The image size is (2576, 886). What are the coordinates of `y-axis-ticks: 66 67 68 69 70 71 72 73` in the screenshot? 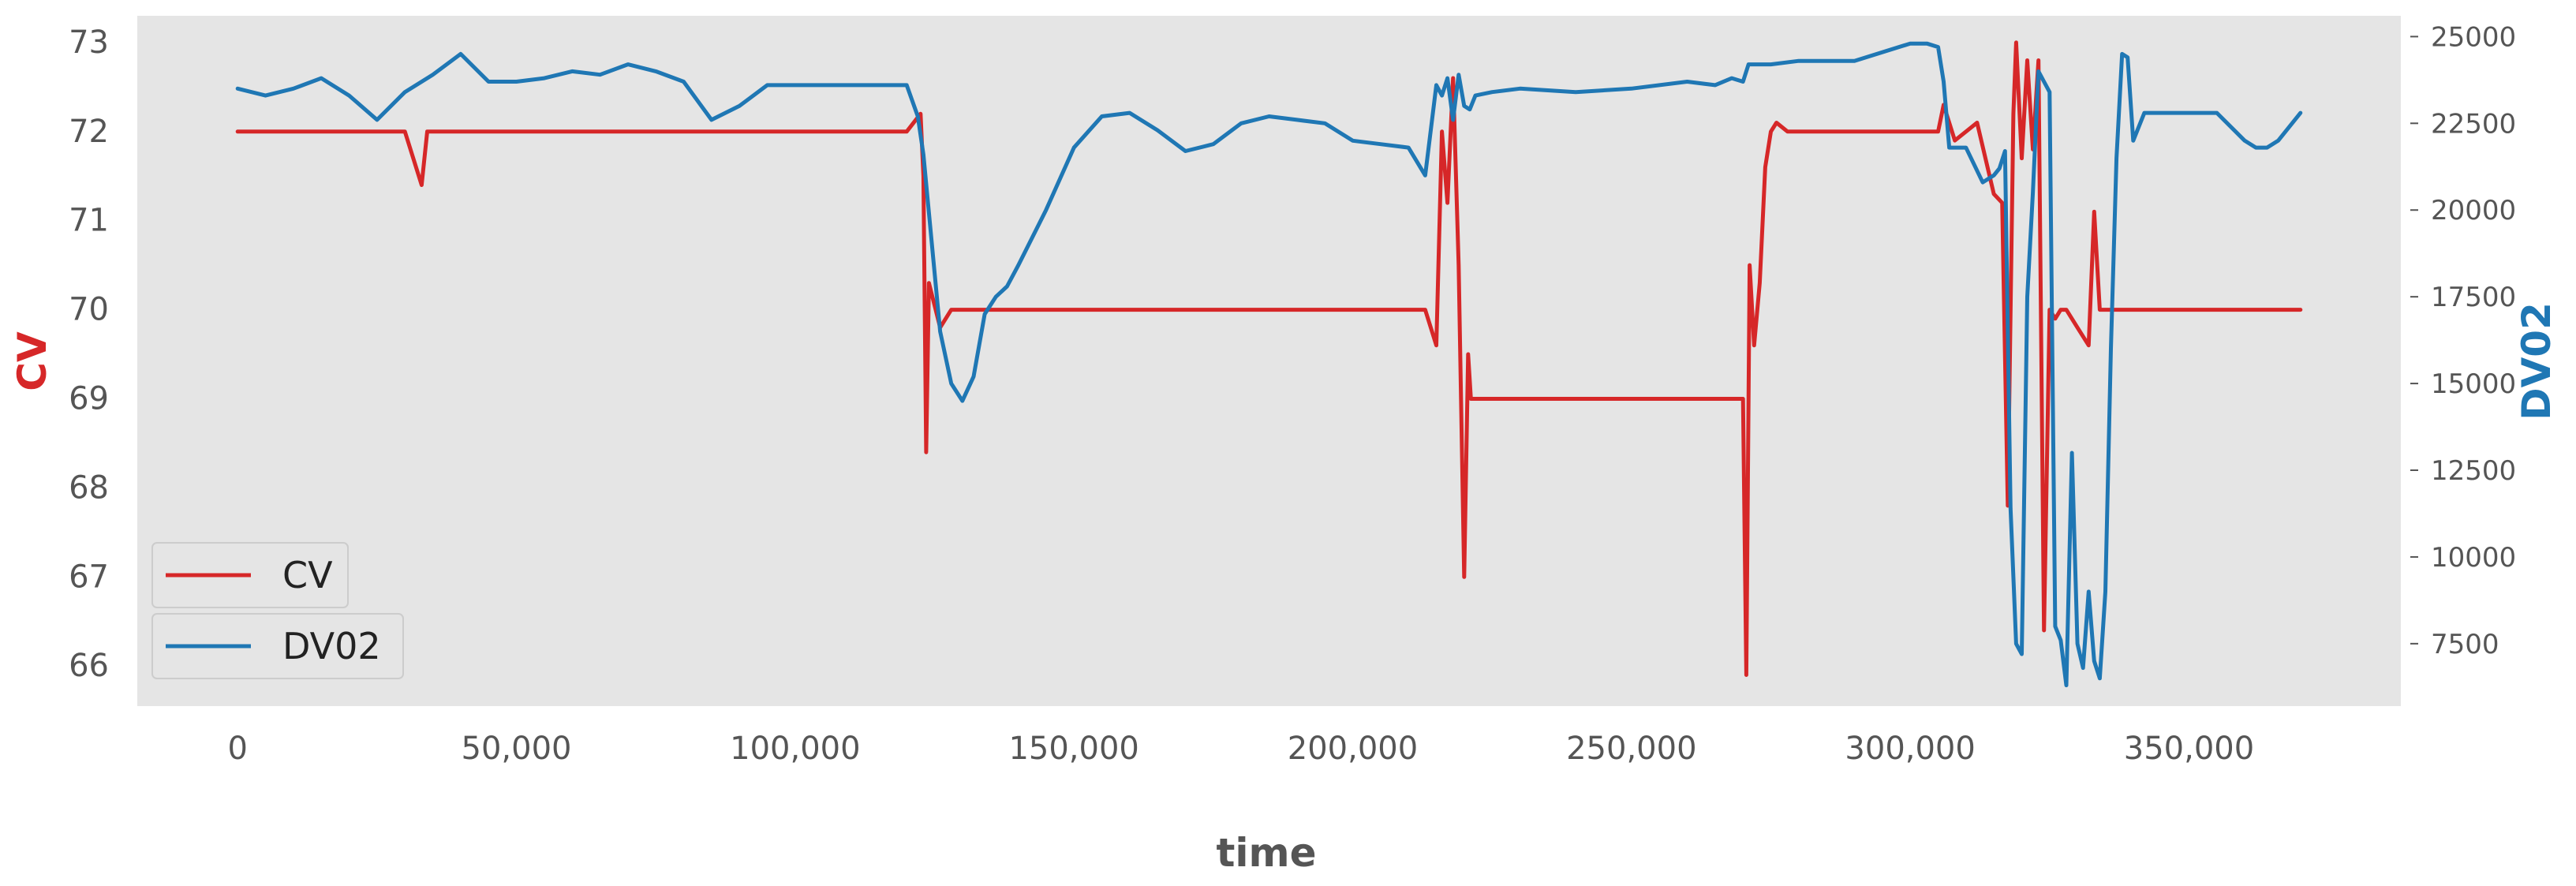 It's located at (89, 354).